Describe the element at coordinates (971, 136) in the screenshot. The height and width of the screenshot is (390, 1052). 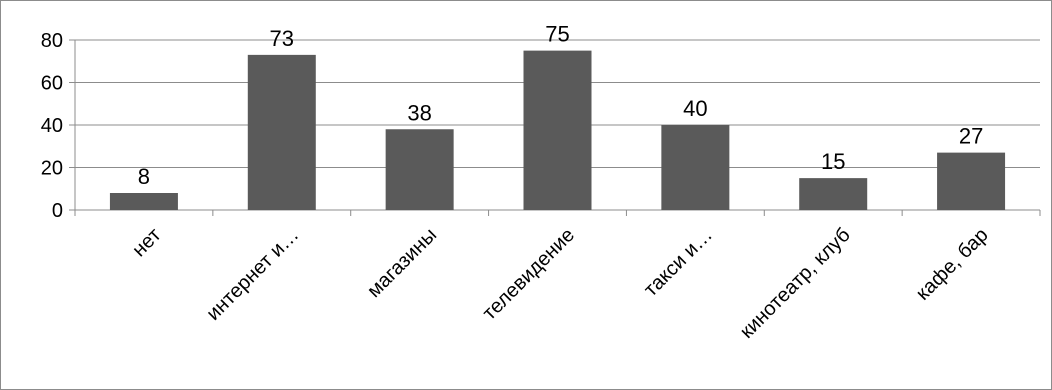
I see `data-label-6: 27` at that location.